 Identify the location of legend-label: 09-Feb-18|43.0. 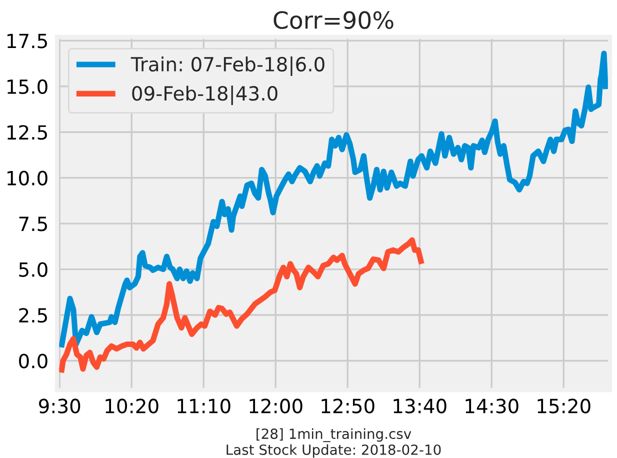
(205, 96).